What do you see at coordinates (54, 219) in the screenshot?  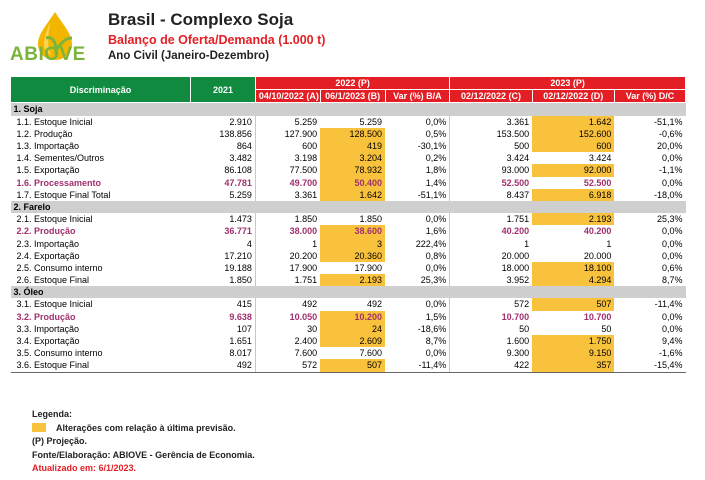 I see `row-label: 2.1. Estoque Inicial` at bounding box center [54, 219].